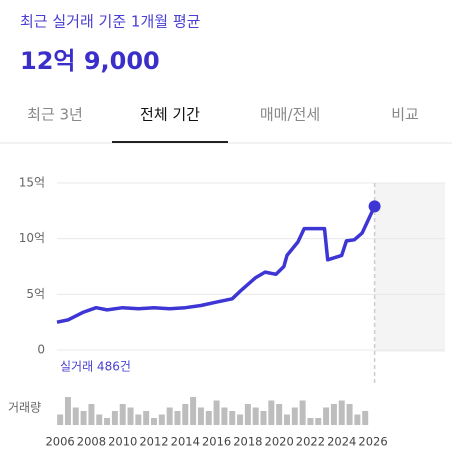 The width and height of the screenshot is (452, 458). I want to click on y-tick-label: 5억, so click(35, 294).